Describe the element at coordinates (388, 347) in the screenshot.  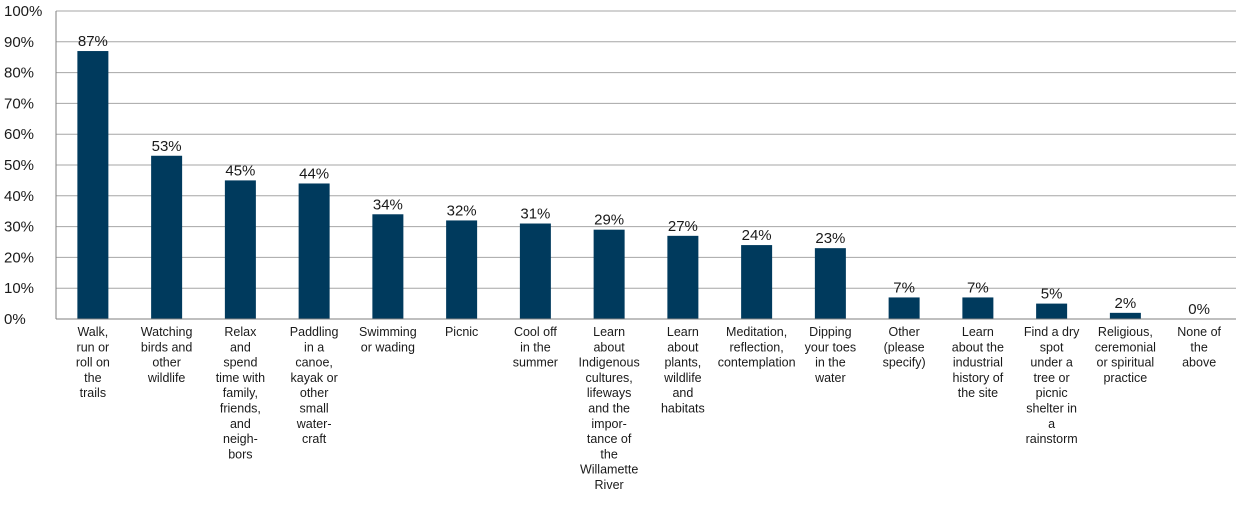
I see `category-label-line: or wading` at that location.